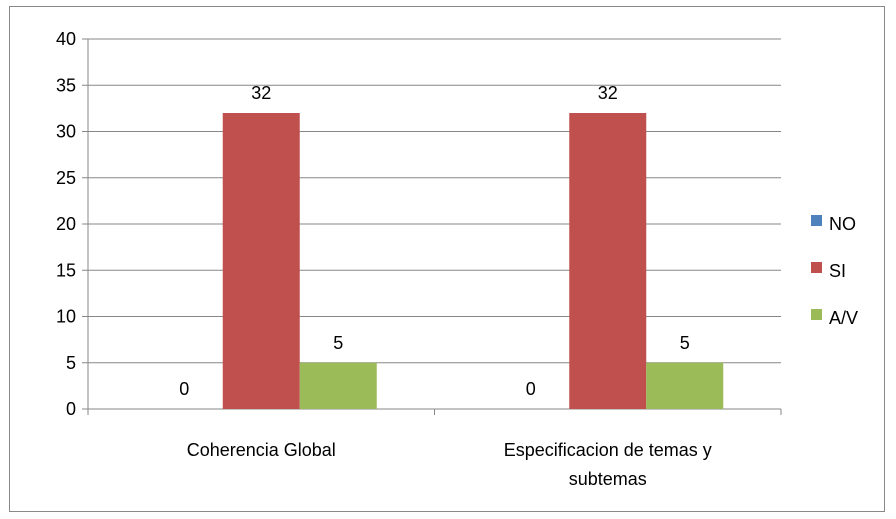 The image size is (896, 519). Describe the element at coordinates (66, 224) in the screenshot. I see `y-tick-label: 20` at that location.